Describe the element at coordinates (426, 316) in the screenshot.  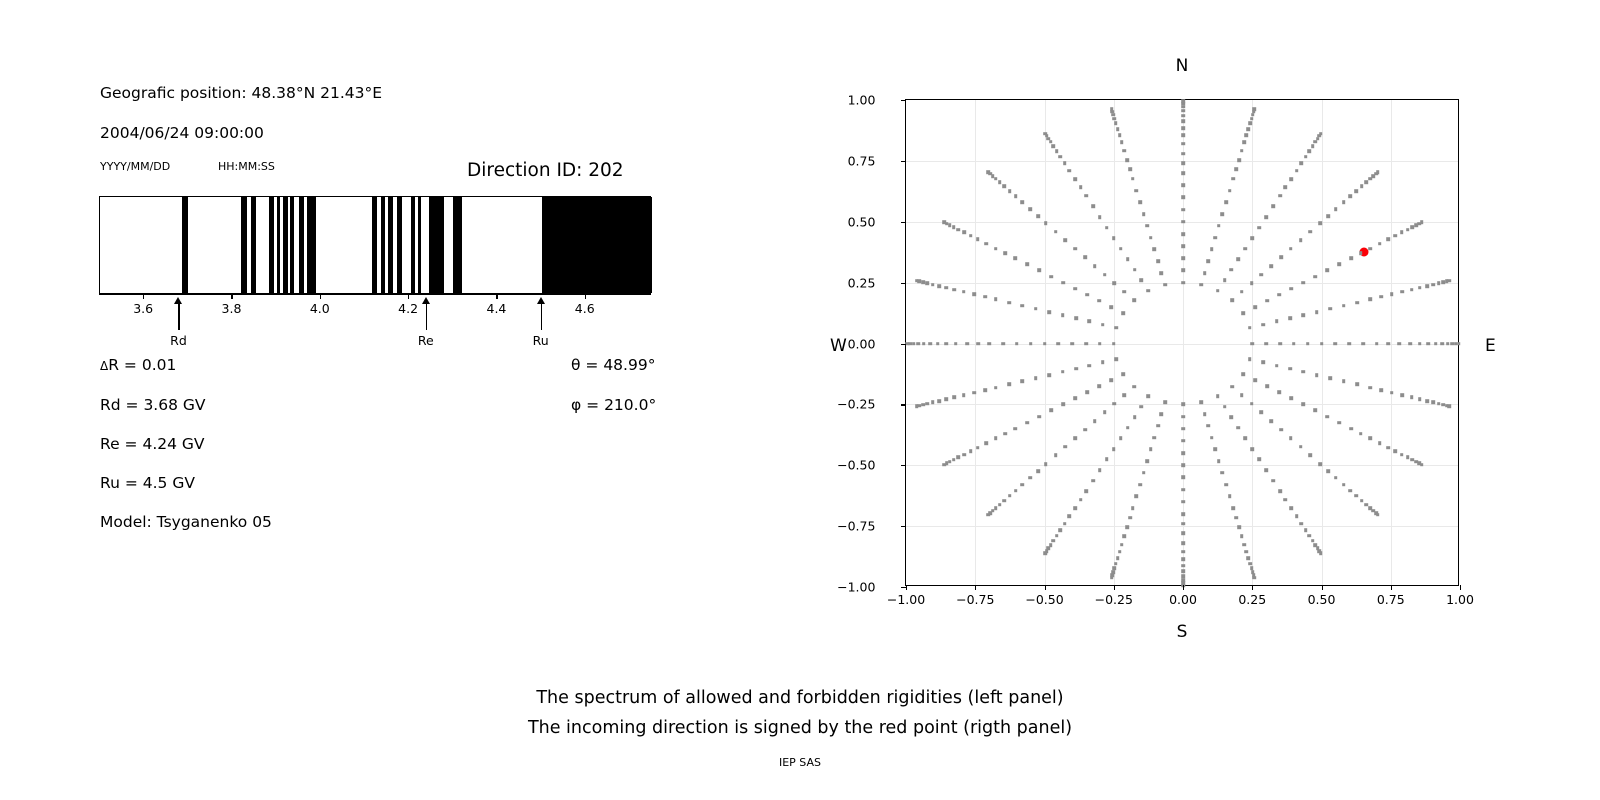
I see `marker-arrow-re` at that location.